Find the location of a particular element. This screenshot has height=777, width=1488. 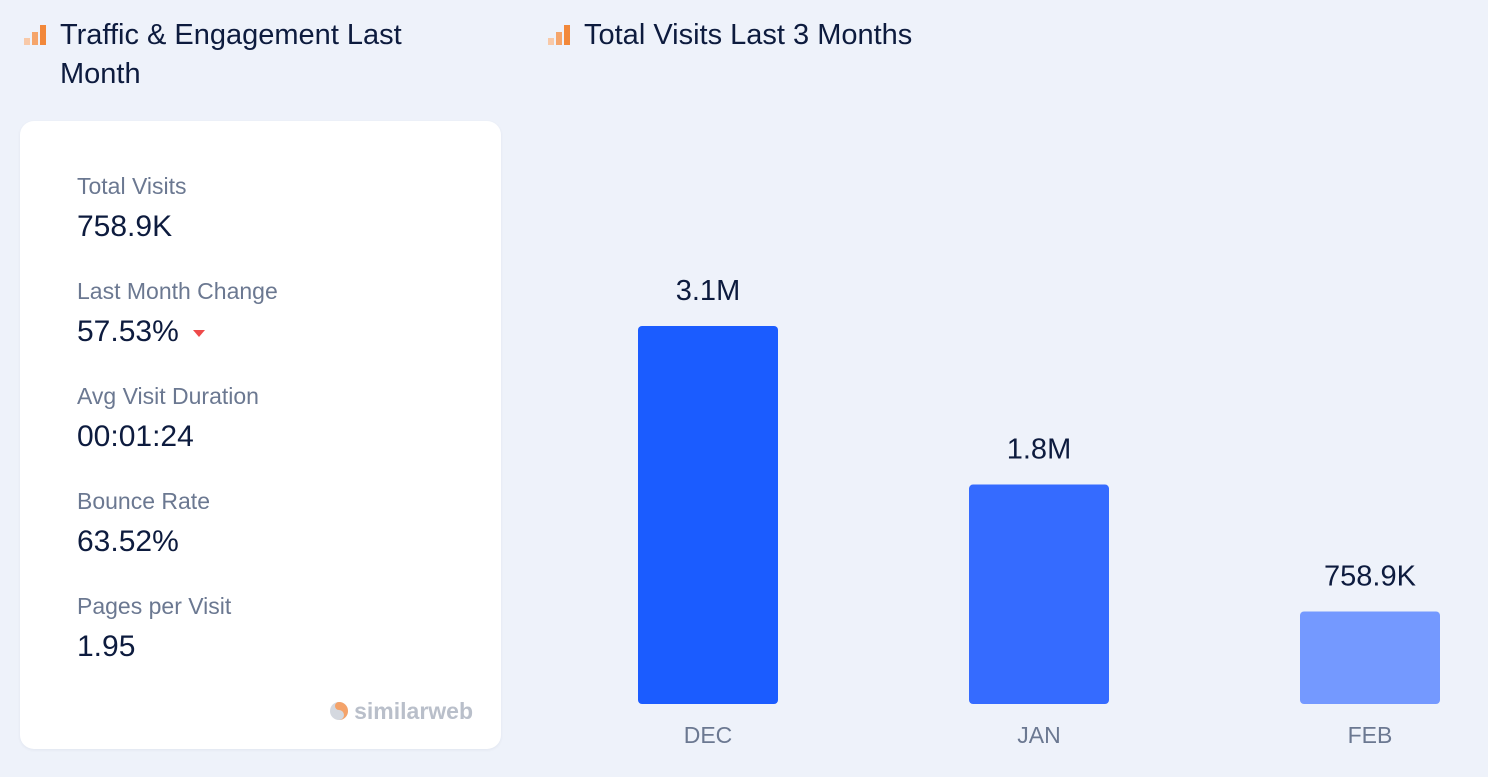

metric-value-row: 00:01:24 is located at coordinates (168, 437).